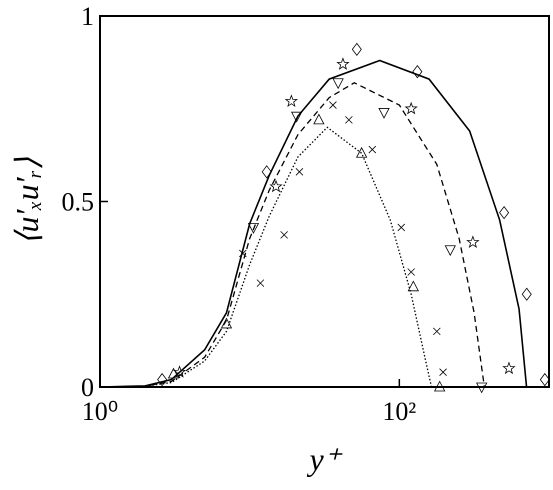 The image size is (553, 490). What do you see at coordinates (78, 202) in the screenshot?
I see `y-tick-label: 0.5` at bounding box center [78, 202].